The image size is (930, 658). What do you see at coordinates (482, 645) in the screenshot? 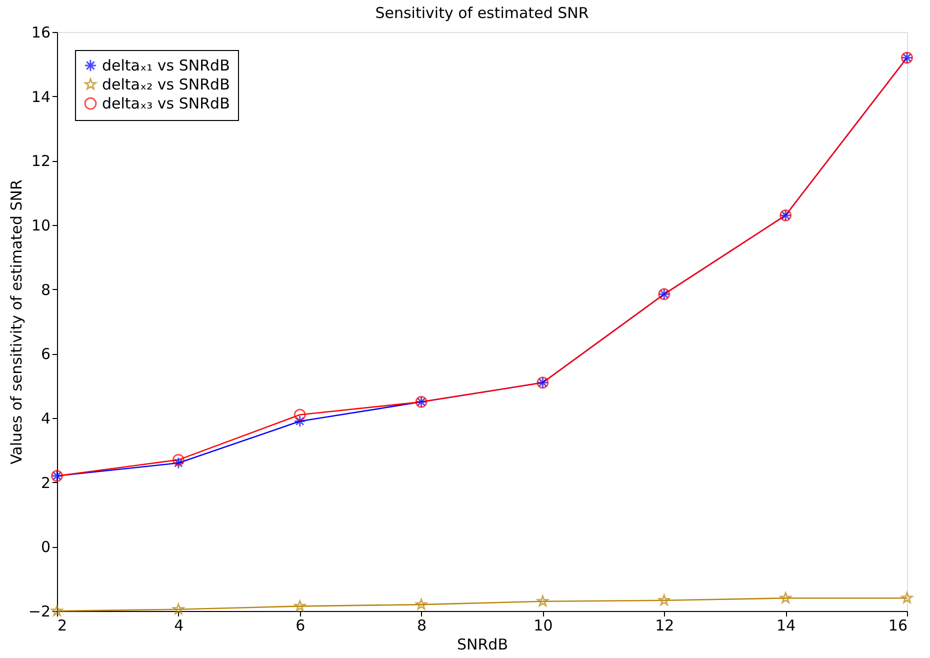
I see `x-axis-title: SNRdB` at bounding box center [482, 645].